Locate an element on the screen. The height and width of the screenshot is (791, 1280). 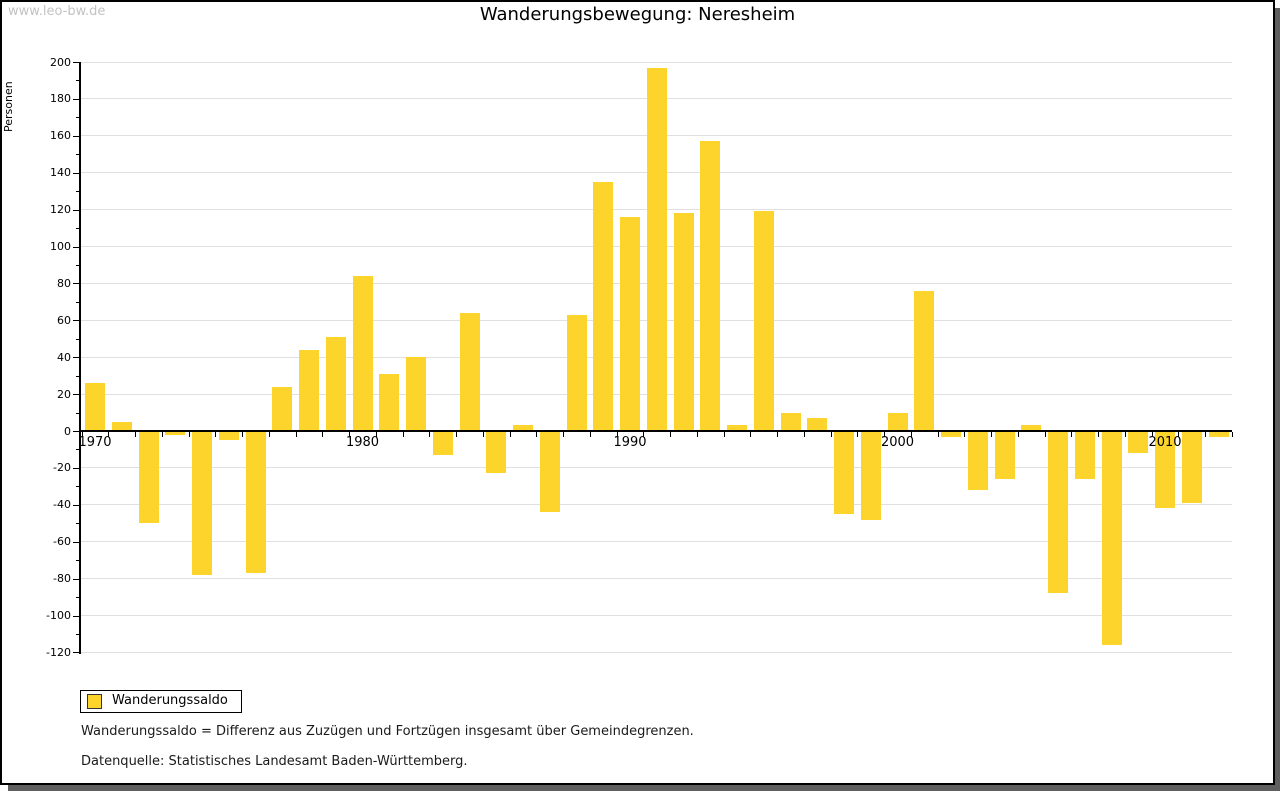
bar-1982 is located at coordinates (416, 394).